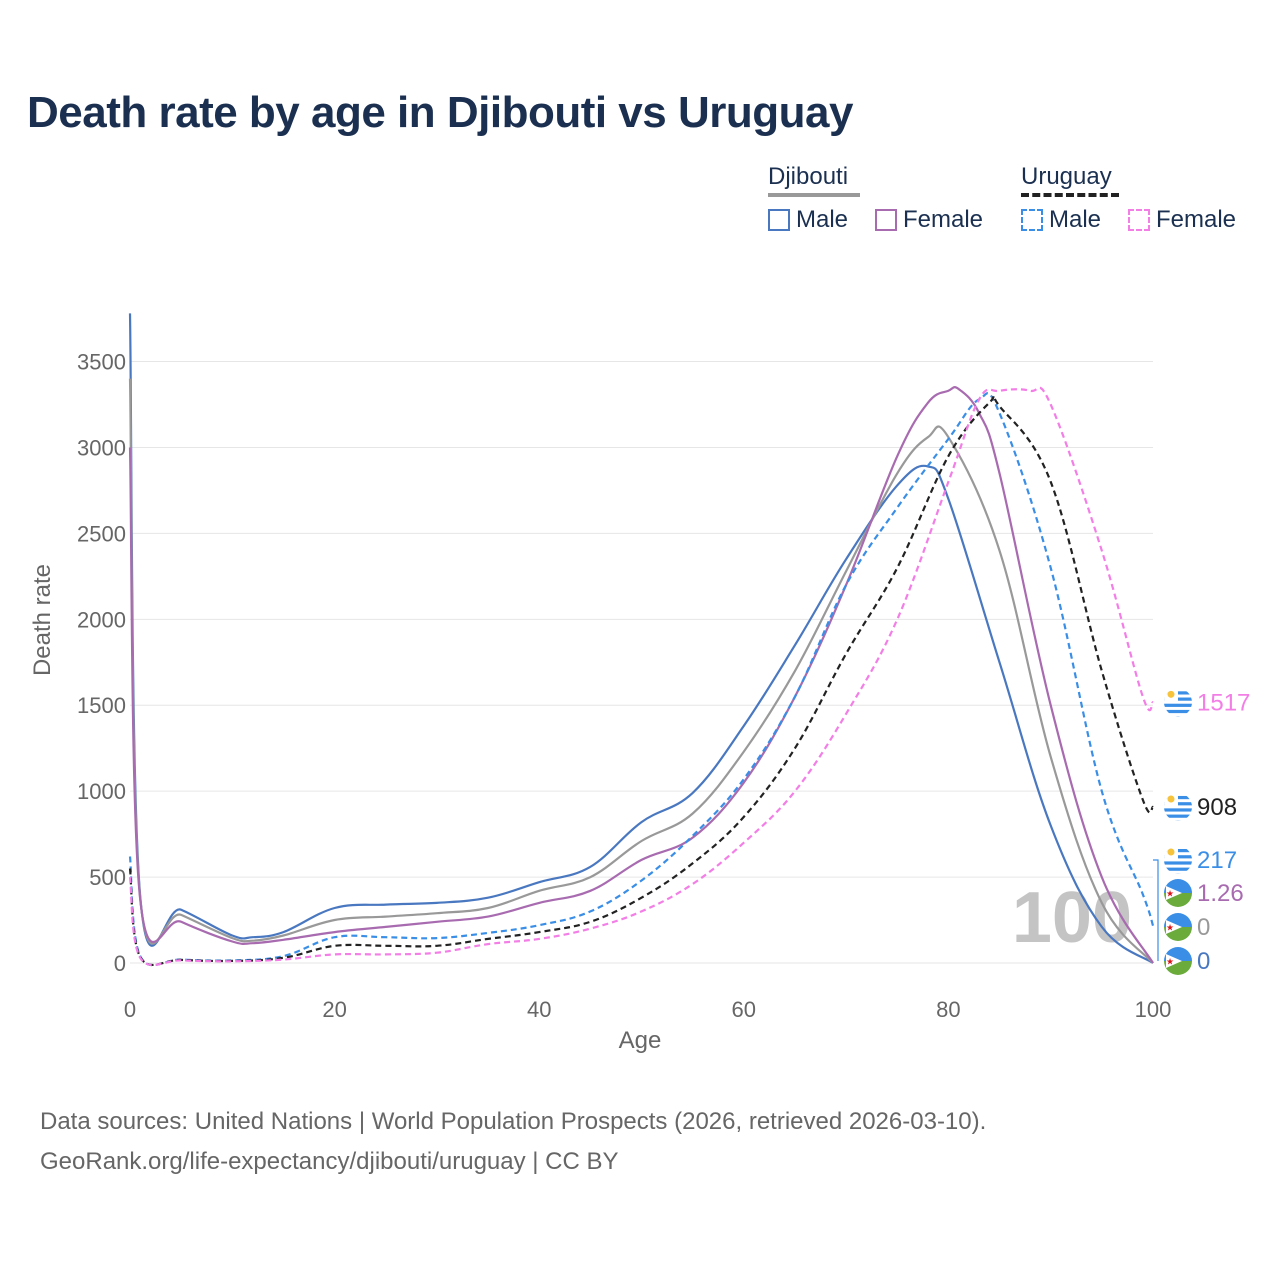 Image resolution: width=1280 pixels, height=1280 pixels. I want to click on age-watermark: 100, so click(1072, 918).